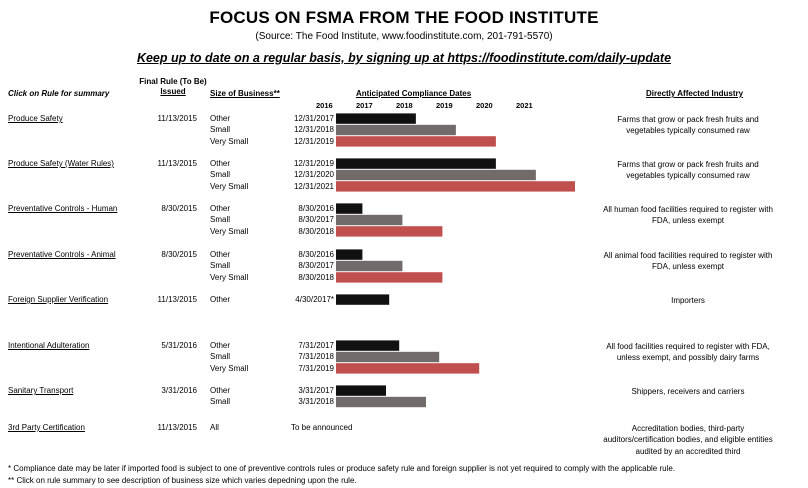  Describe the element at coordinates (316, 345) in the screenshot. I see `compliance-date-label: 7/31/2017` at that location.